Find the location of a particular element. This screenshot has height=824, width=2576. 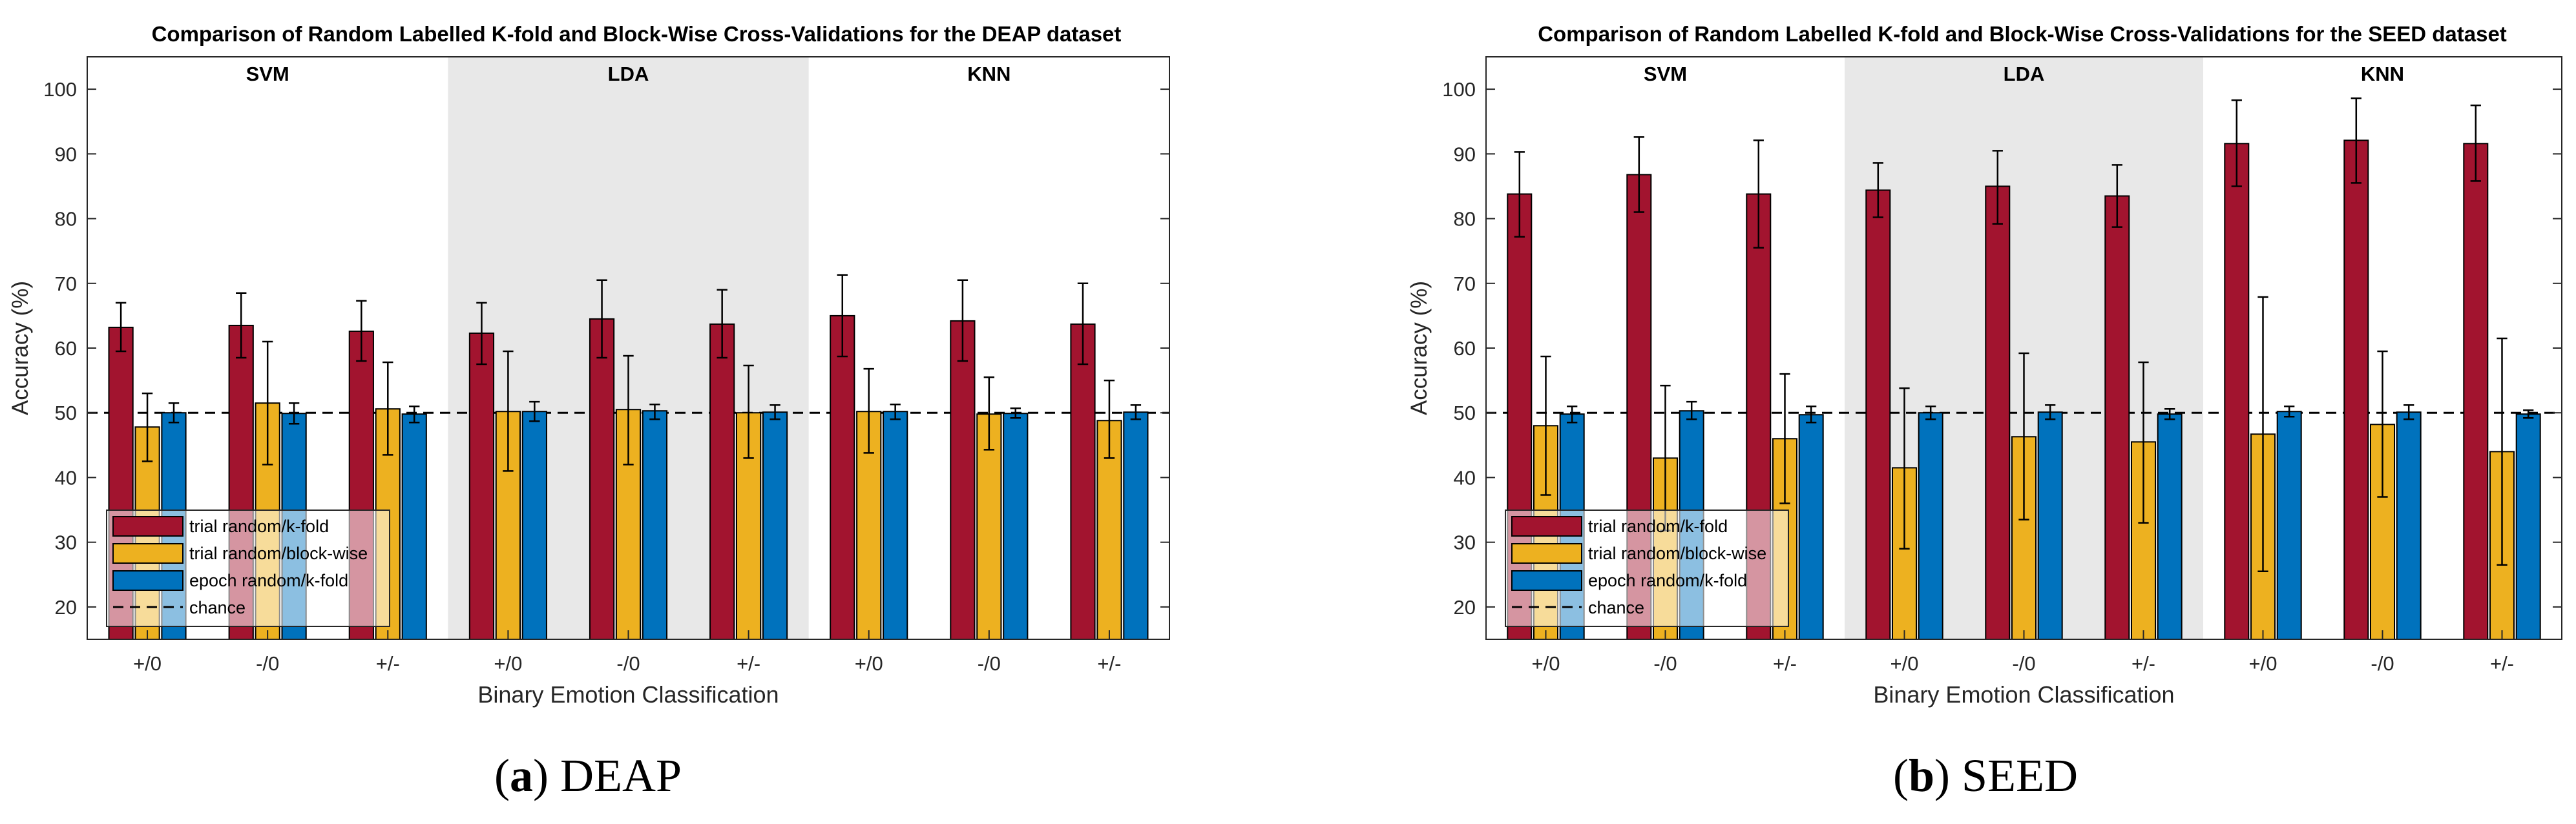

legend-label: chance is located at coordinates (217, 607).